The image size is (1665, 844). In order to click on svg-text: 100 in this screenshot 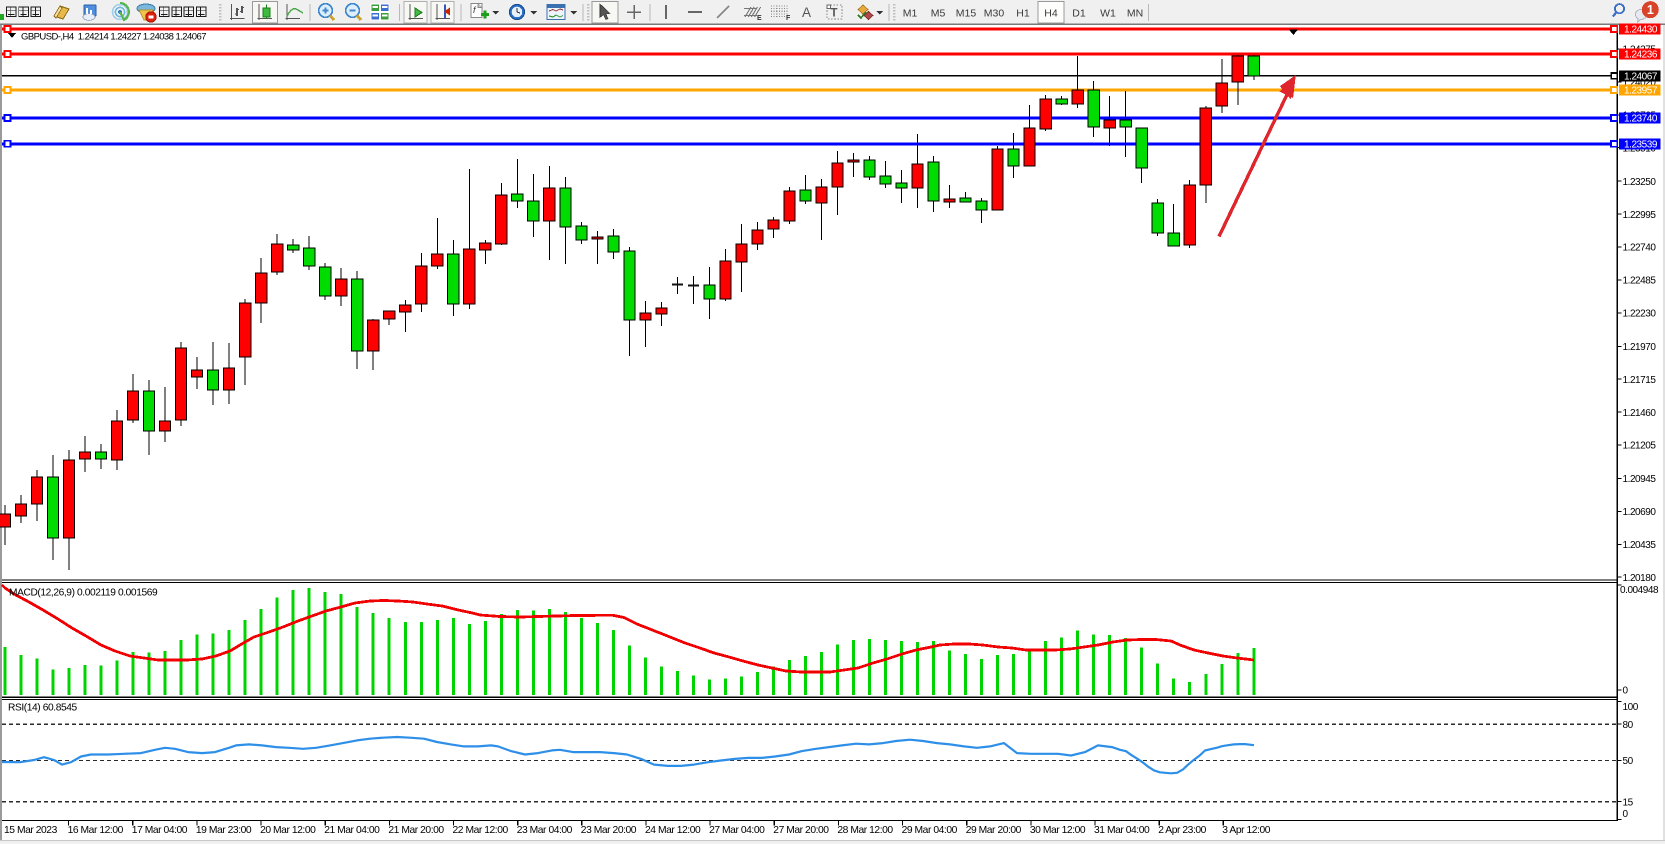, I will do `click(1631, 707)`.